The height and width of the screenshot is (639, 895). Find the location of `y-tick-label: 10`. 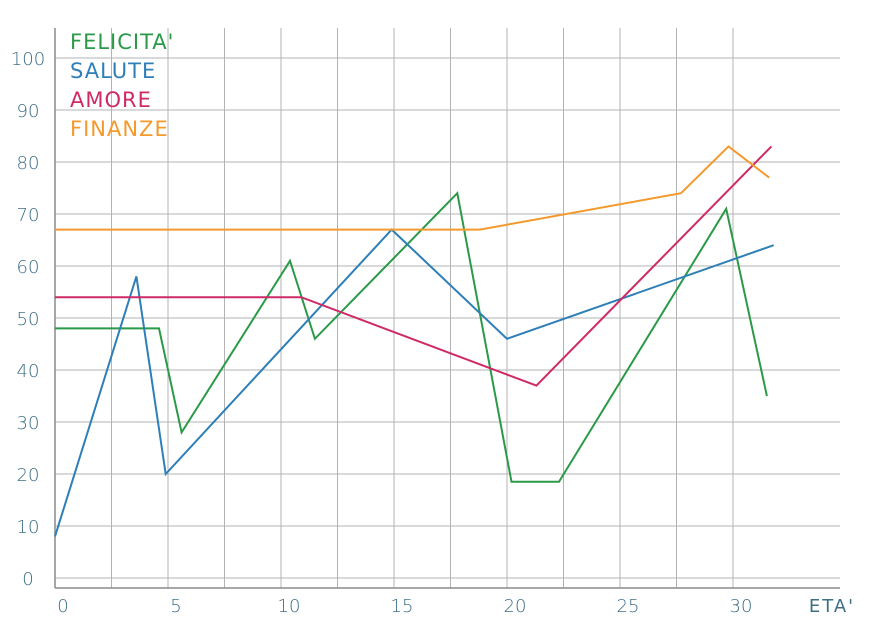

y-tick-label: 10 is located at coordinates (28, 527).